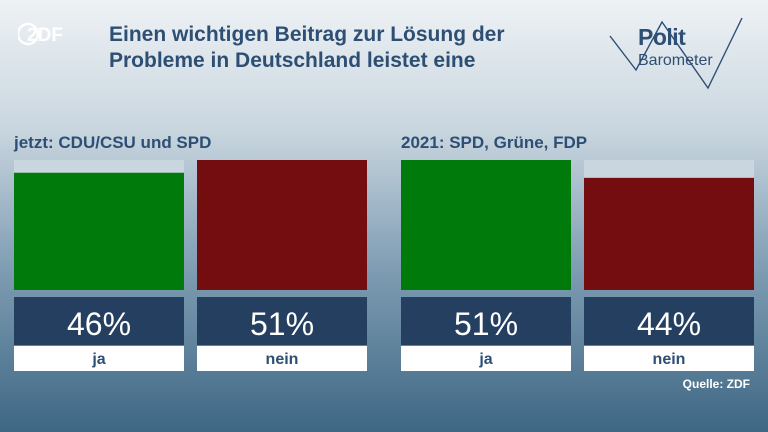  I want to click on politbarometer-zigzag-icon, so click(676, 53).